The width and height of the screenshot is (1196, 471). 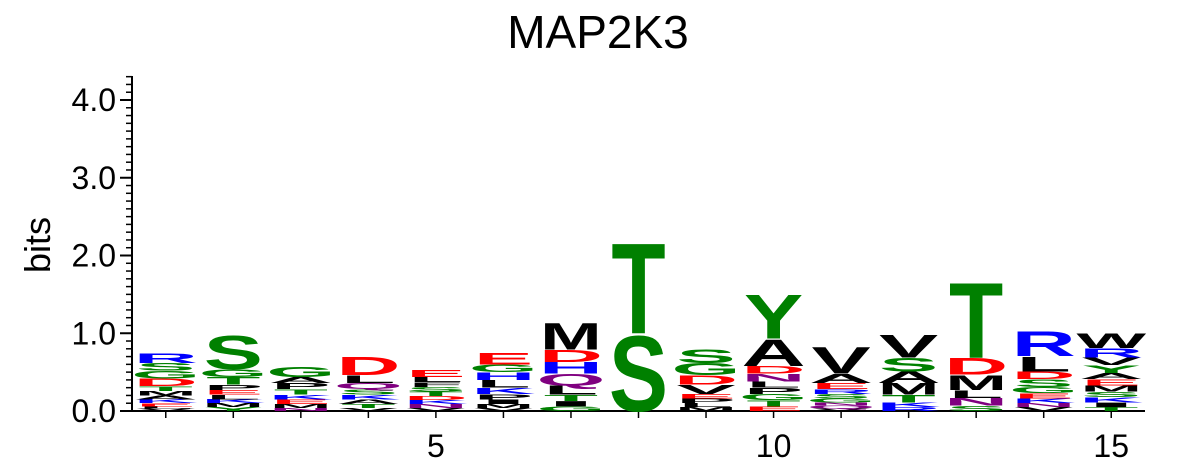 I want to click on y-tick-label: 0.0, so click(x=94, y=411).